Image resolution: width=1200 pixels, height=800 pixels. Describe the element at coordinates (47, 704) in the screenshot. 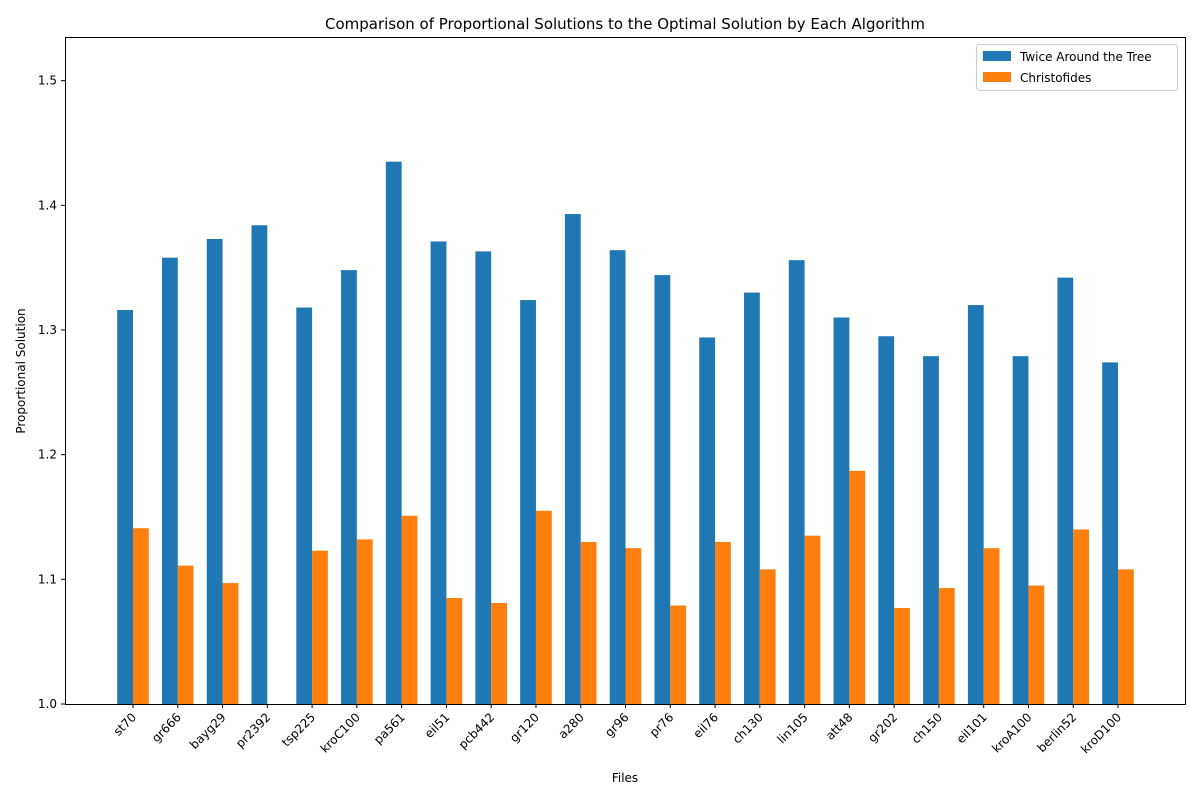

I see `y-tick-label: 1.0` at that location.